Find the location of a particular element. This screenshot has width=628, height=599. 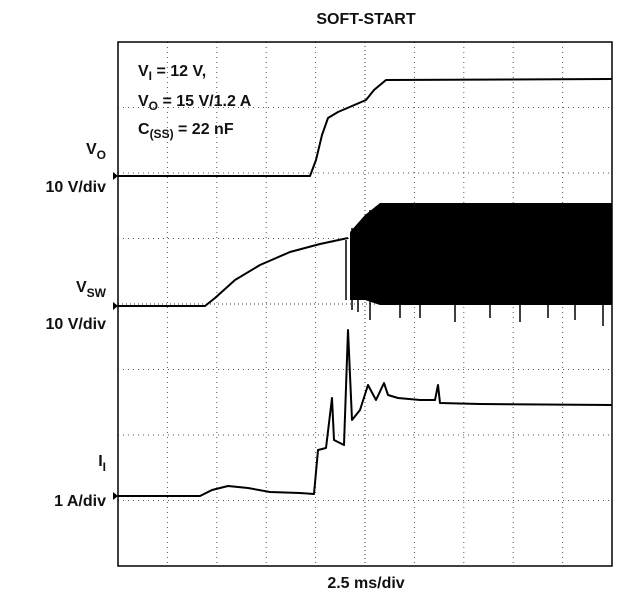

channel-labels: VO 10 V/div VSW 10 V/div II 1 A/div is located at coordinates (76, 325).